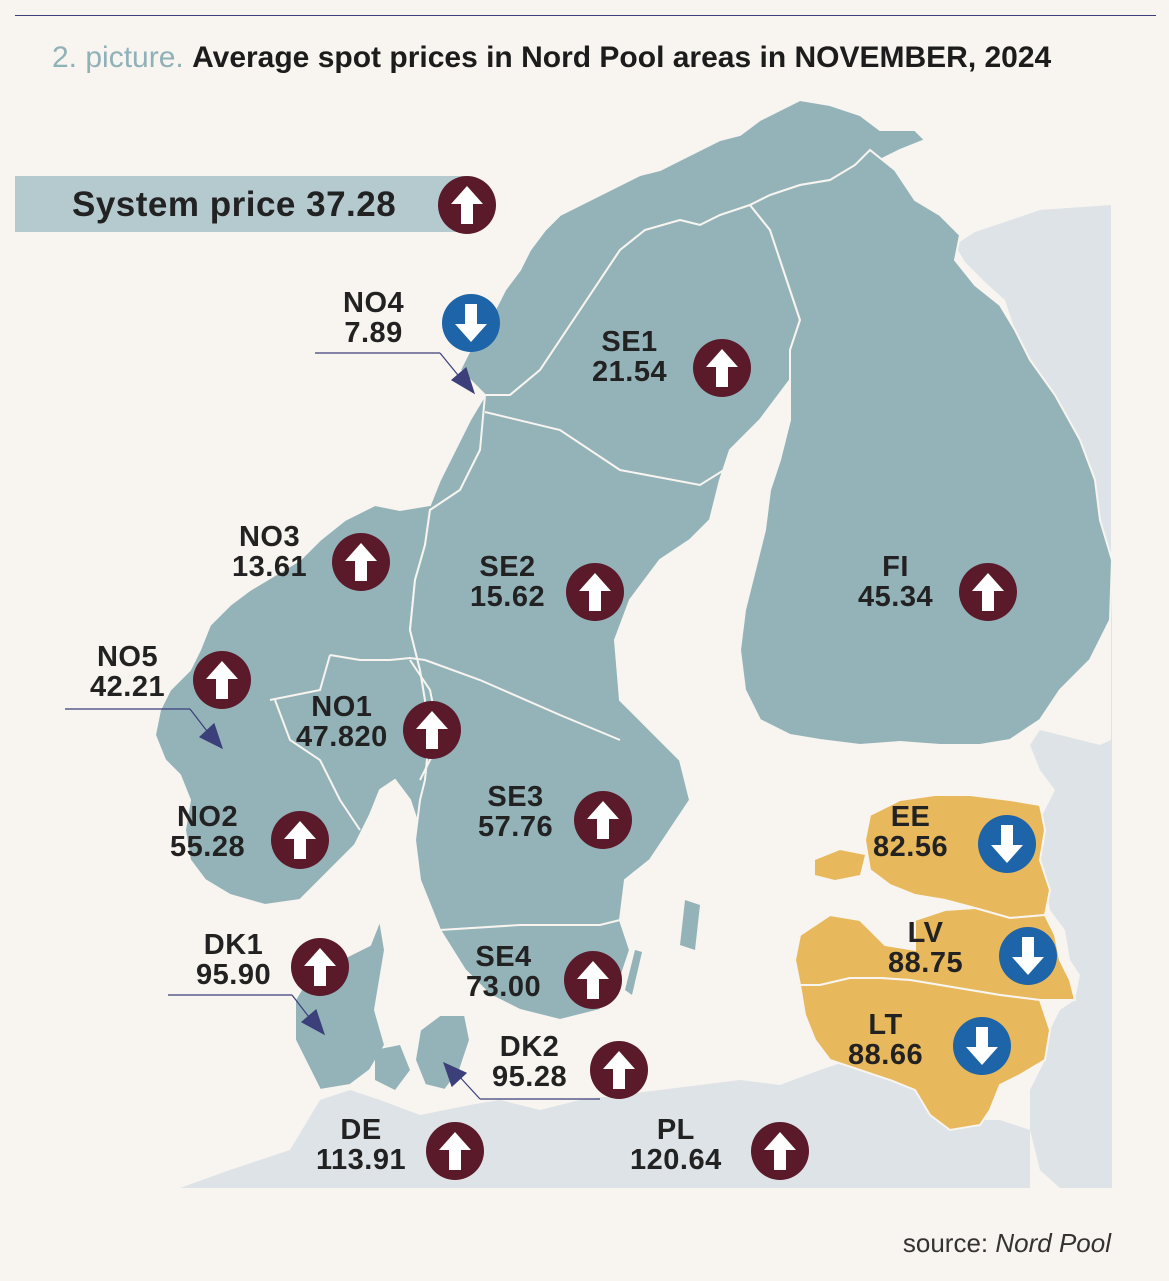 Image resolution: width=1169 pixels, height=1281 pixels. What do you see at coordinates (342, 707) in the screenshot?
I see `area-name: NO1` at bounding box center [342, 707].